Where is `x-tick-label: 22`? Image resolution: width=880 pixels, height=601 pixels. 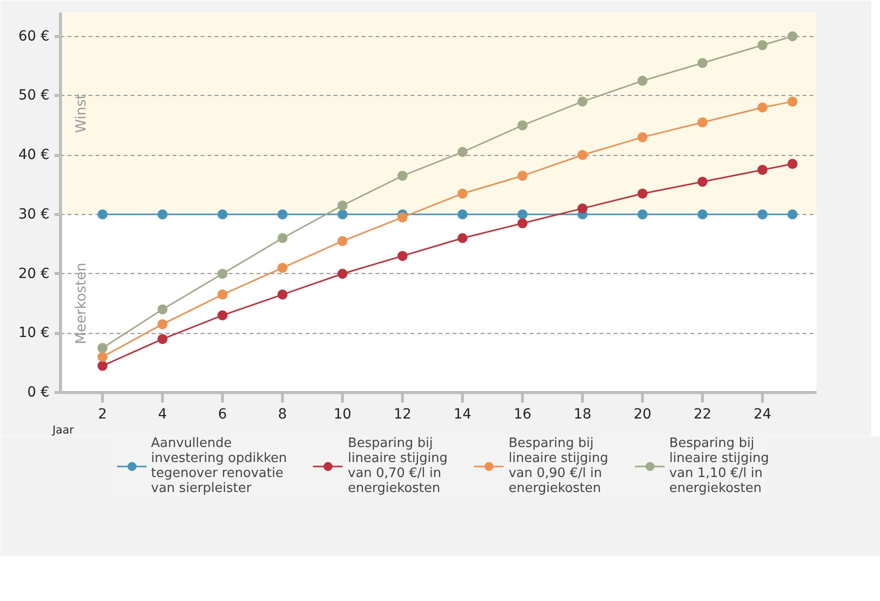
x-tick-label: 22 is located at coordinates (703, 414).